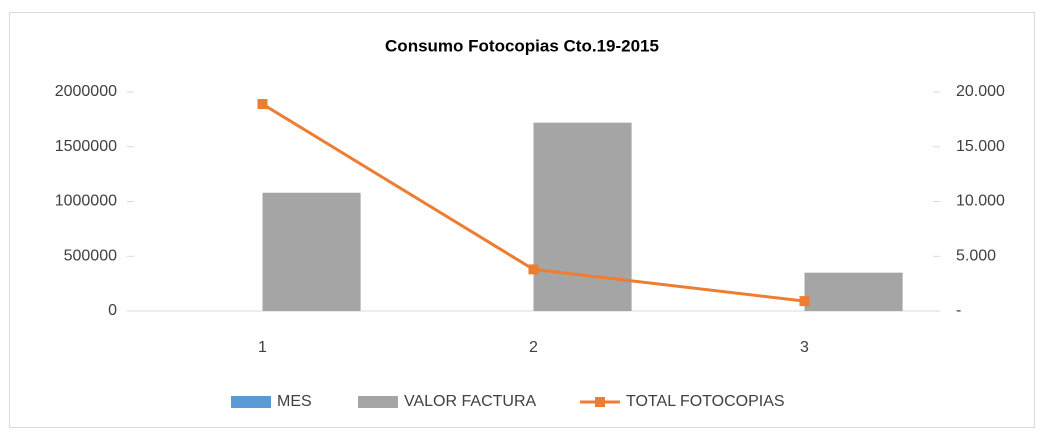 The height and width of the screenshot is (438, 1044). Describe the element at coordinates (112, 310) in the screenshot. I see `y-tick-label: 0` at that location.